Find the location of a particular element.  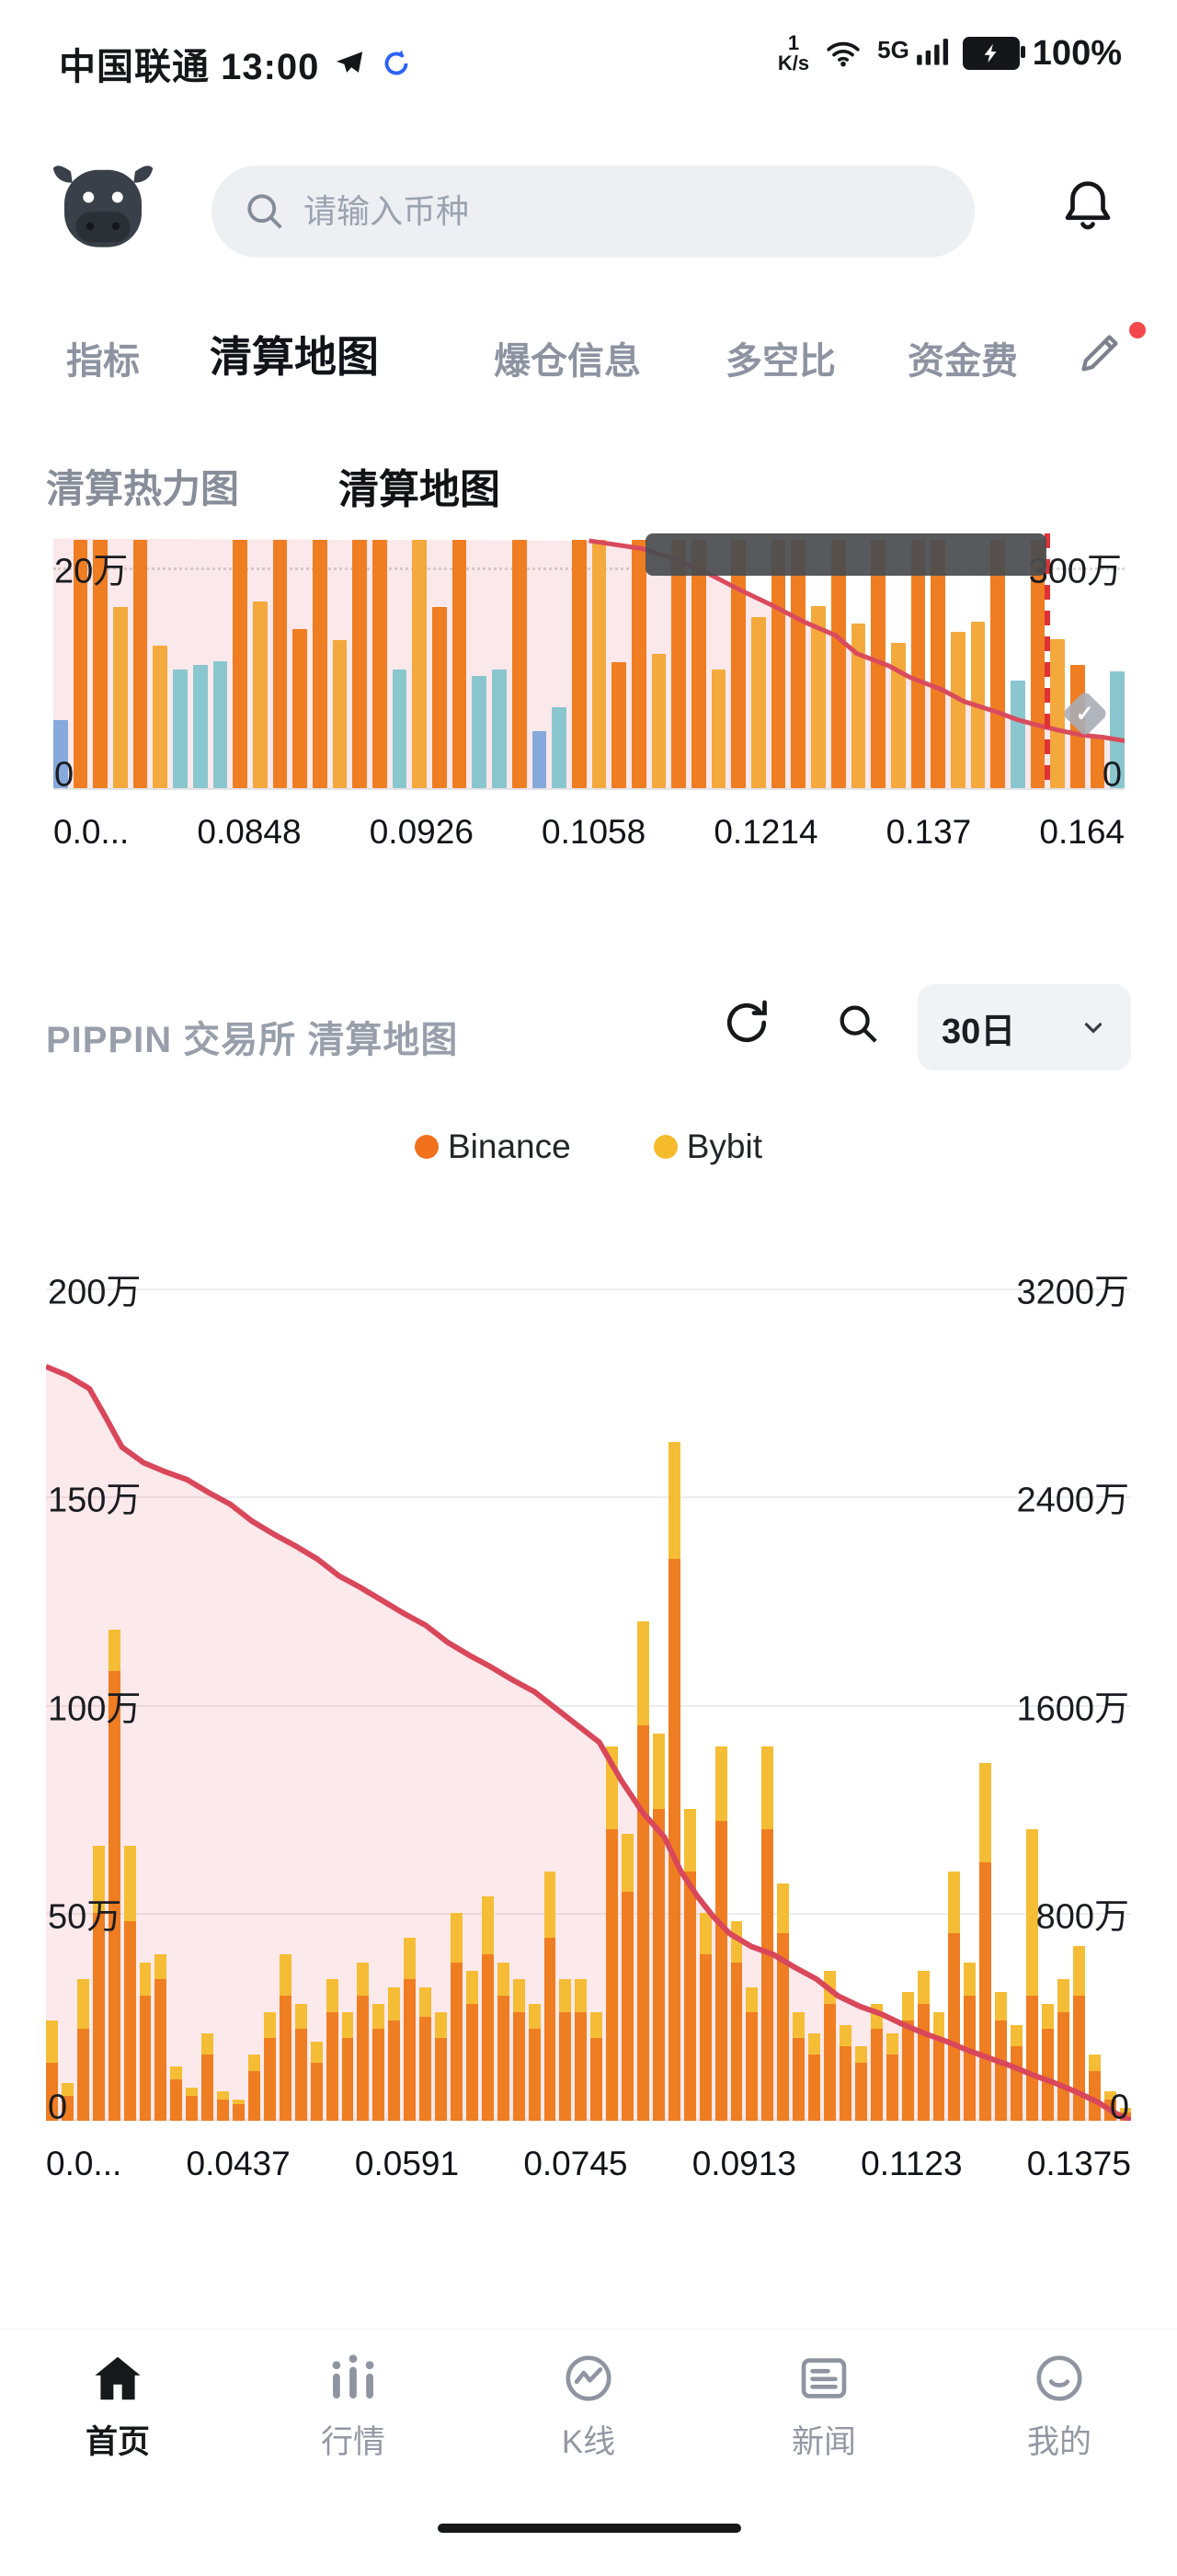

nav-markets: 行情 is located at coordinates (353, 2453).